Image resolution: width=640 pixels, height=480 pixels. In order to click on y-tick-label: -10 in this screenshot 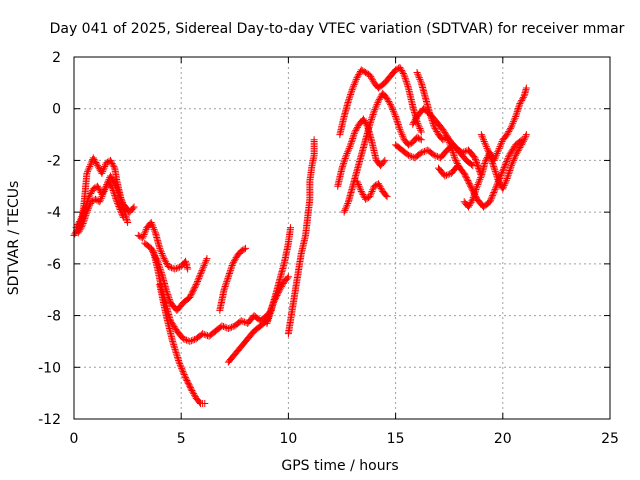, I will do `click(49, 368)`.